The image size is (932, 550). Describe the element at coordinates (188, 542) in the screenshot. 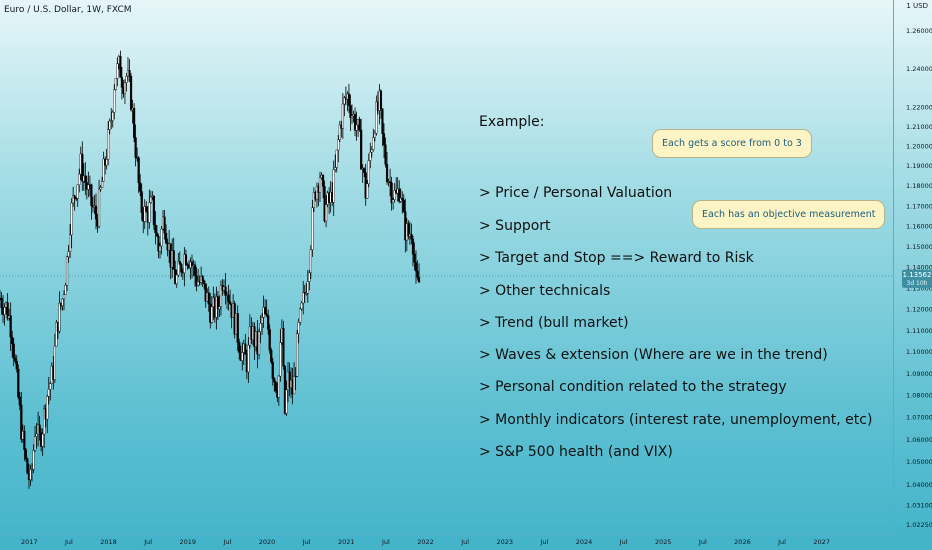

I see `x-tick-label: 2019` at that location.